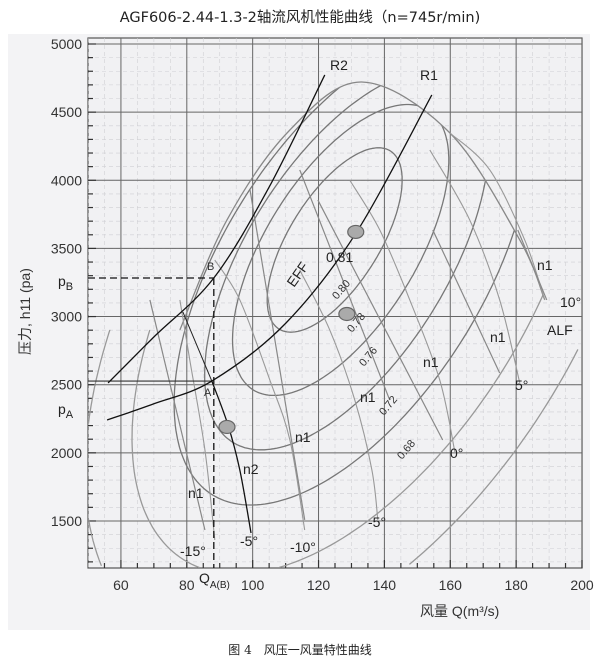  Describe the element at coordinates (187, 585) in the screenshot. I see `x-tick-label: 80` at that location.